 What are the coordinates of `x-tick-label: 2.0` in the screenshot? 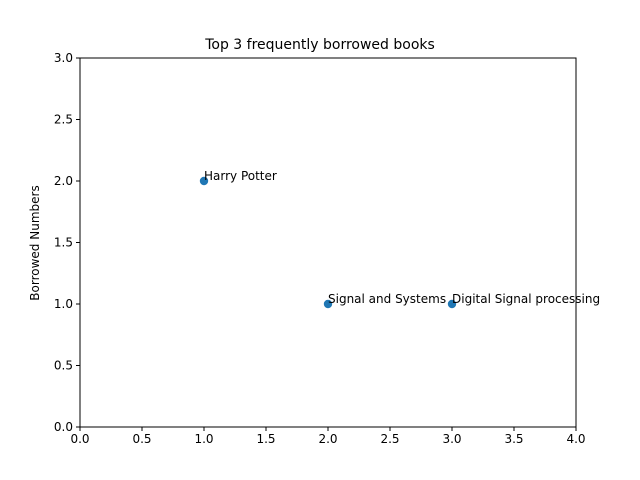 It's located at (327, 439).